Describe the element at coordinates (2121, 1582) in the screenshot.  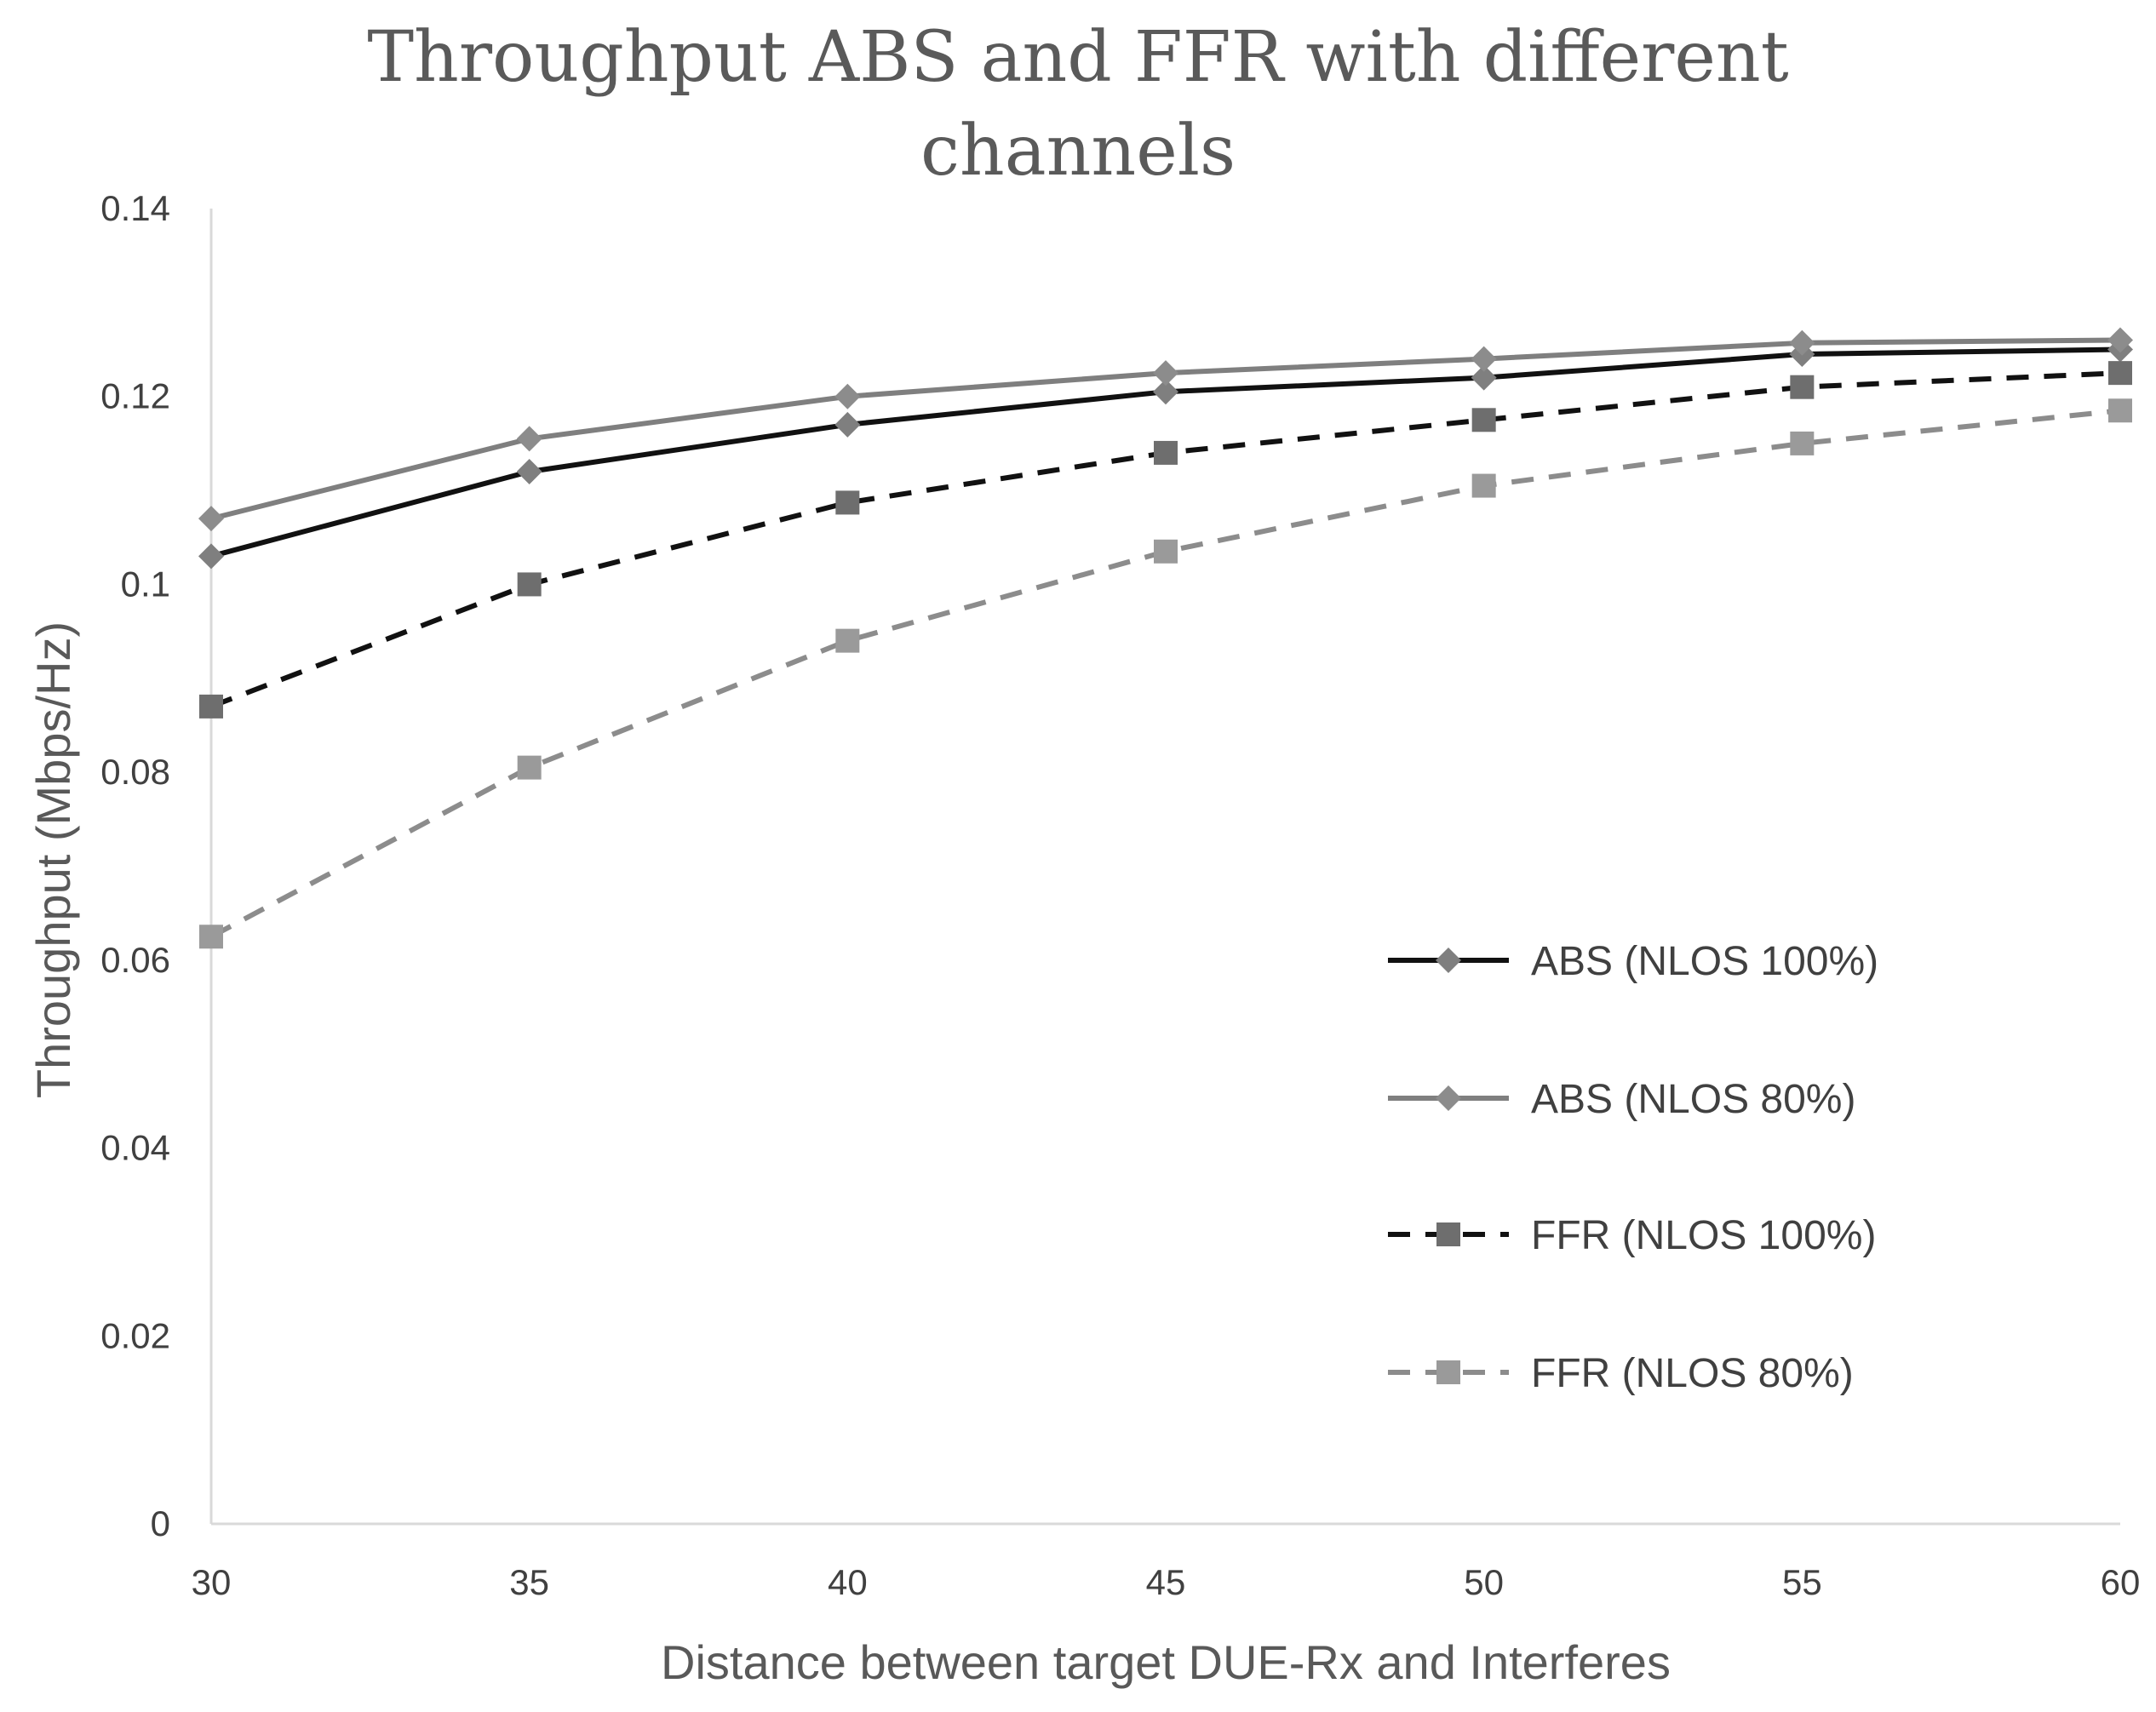
I see `x-tick-label: 60` at that location.